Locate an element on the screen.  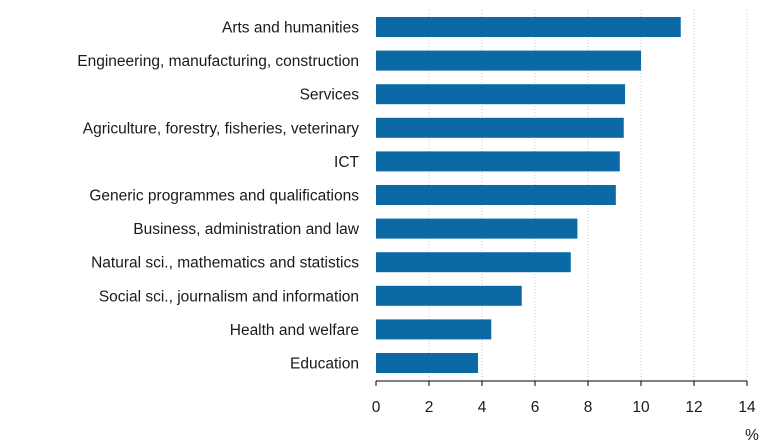
category-label: Arts and humanities is located at coordinates (290, 28).